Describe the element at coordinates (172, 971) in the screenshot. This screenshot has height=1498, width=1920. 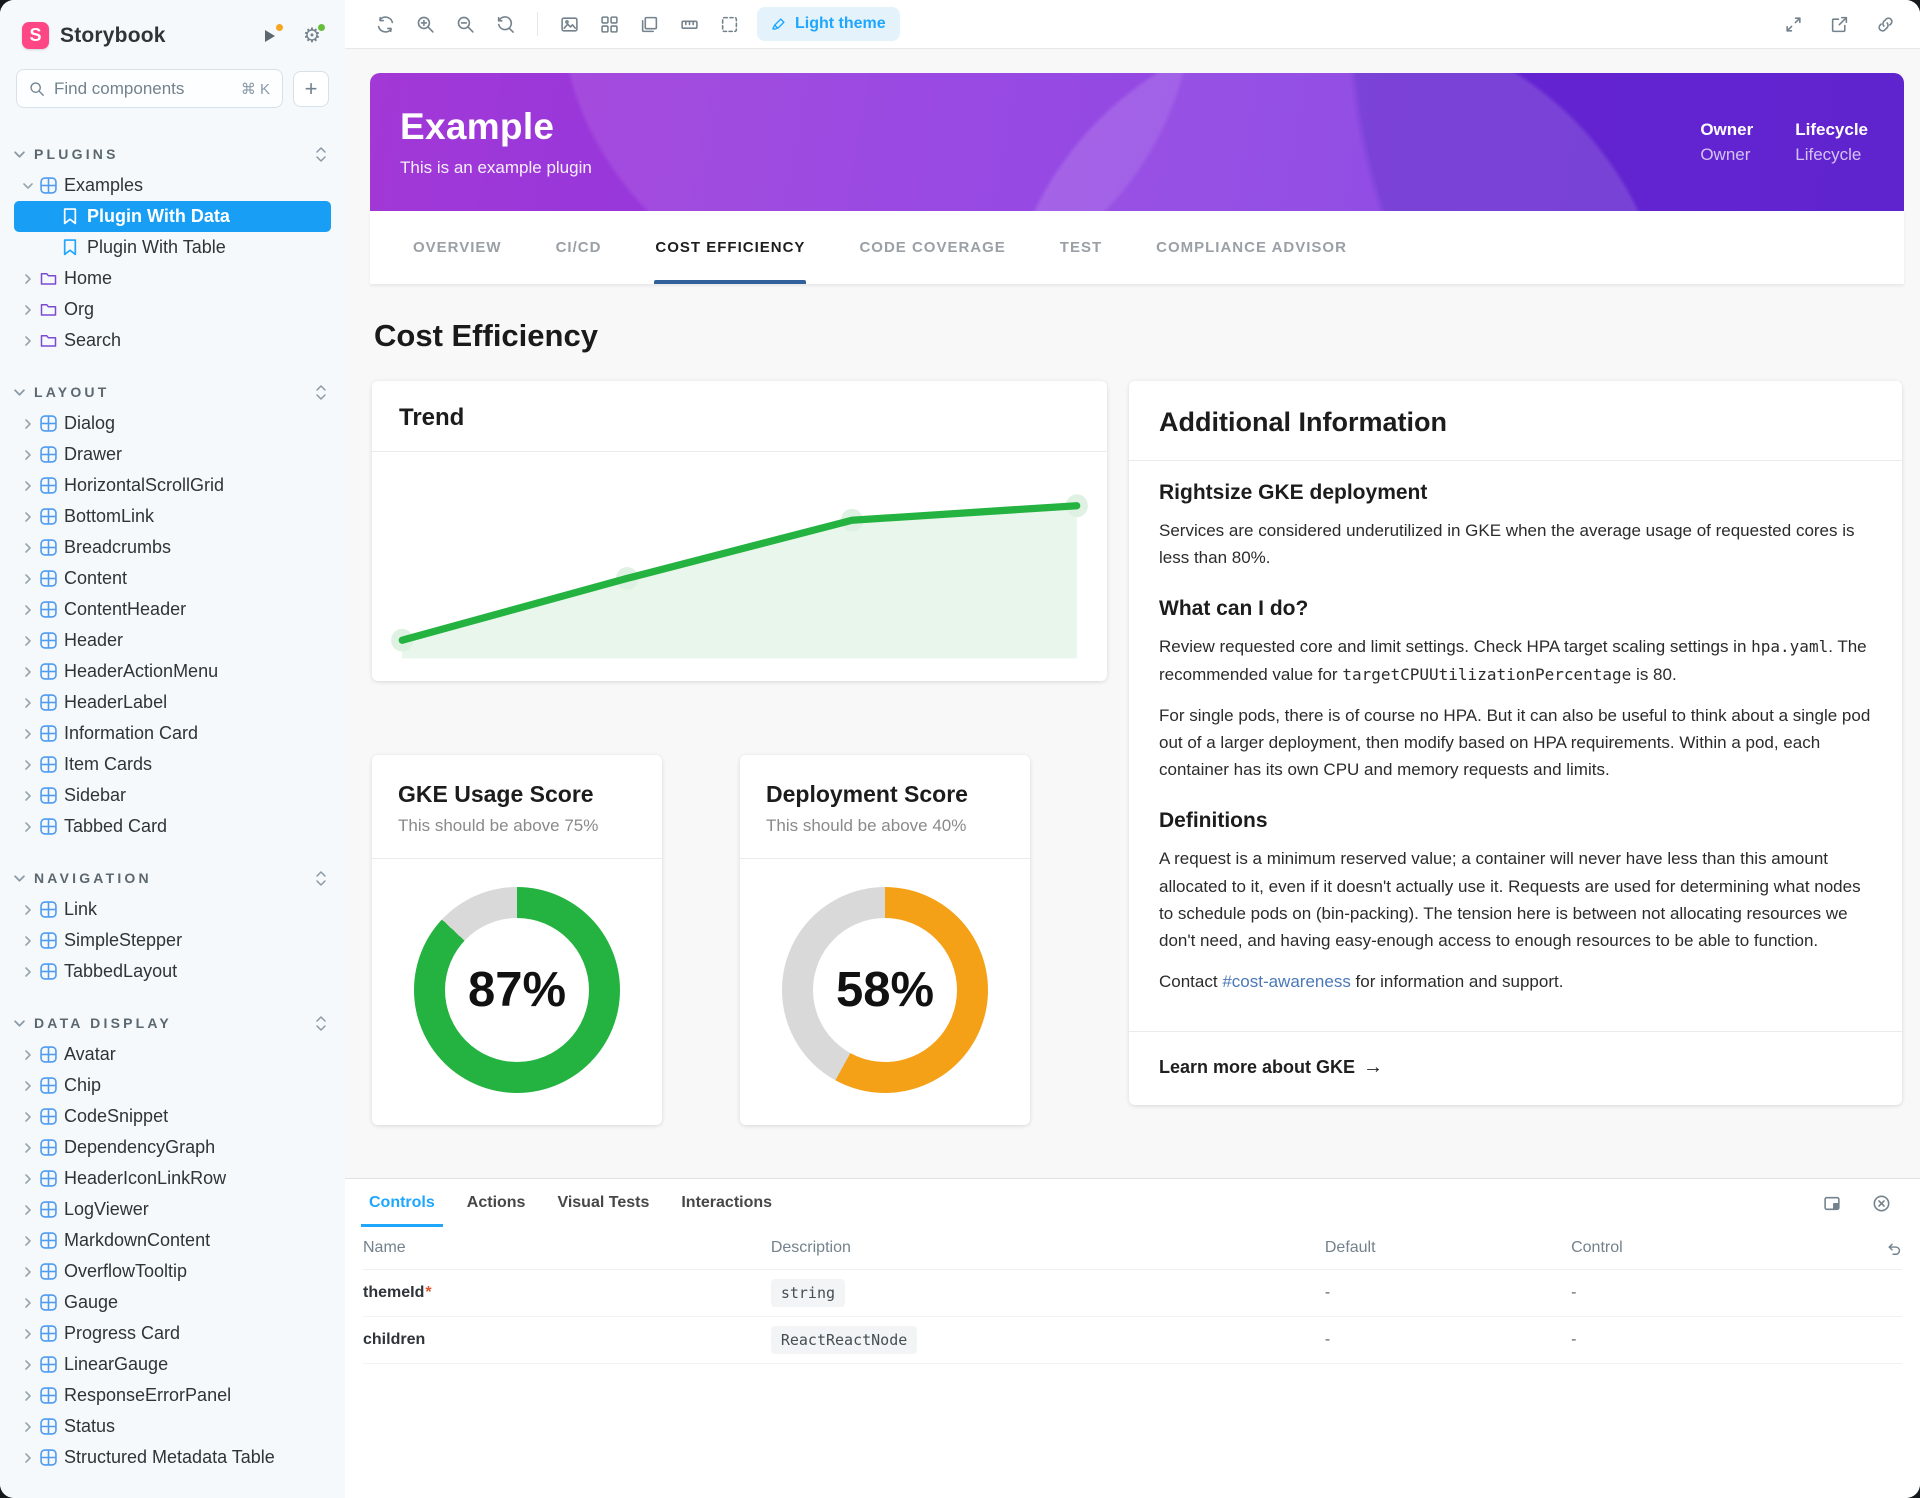
I see `sidebar-item: TabbedLayout` at that location.